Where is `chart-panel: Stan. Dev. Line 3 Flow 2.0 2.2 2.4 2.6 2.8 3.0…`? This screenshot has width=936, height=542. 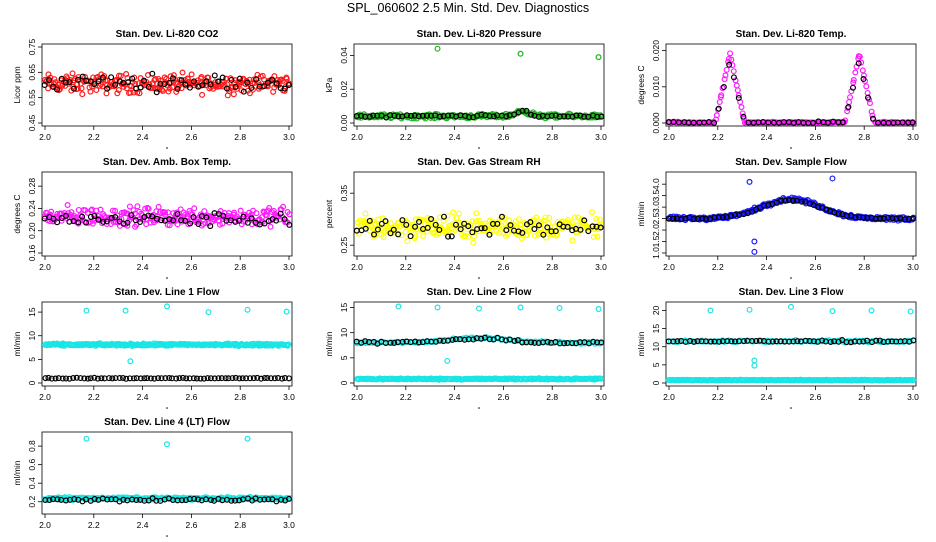
chart-panel: Stan. Dev. Line 3 Flow 2.0 2.2 2.4 2.6 2.8 3.0… is located at coordinates (774, 349).